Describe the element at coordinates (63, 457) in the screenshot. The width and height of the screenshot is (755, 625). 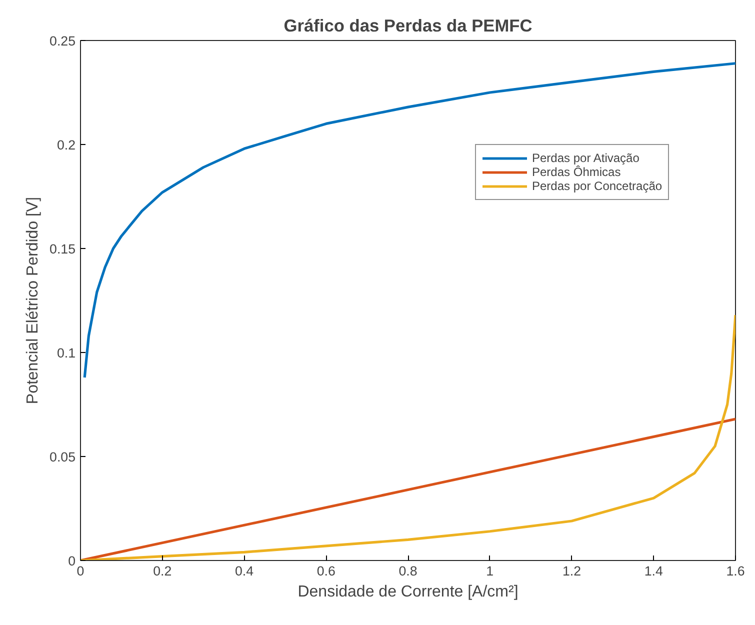
I see `y-tick-label: 0.05` at that location.